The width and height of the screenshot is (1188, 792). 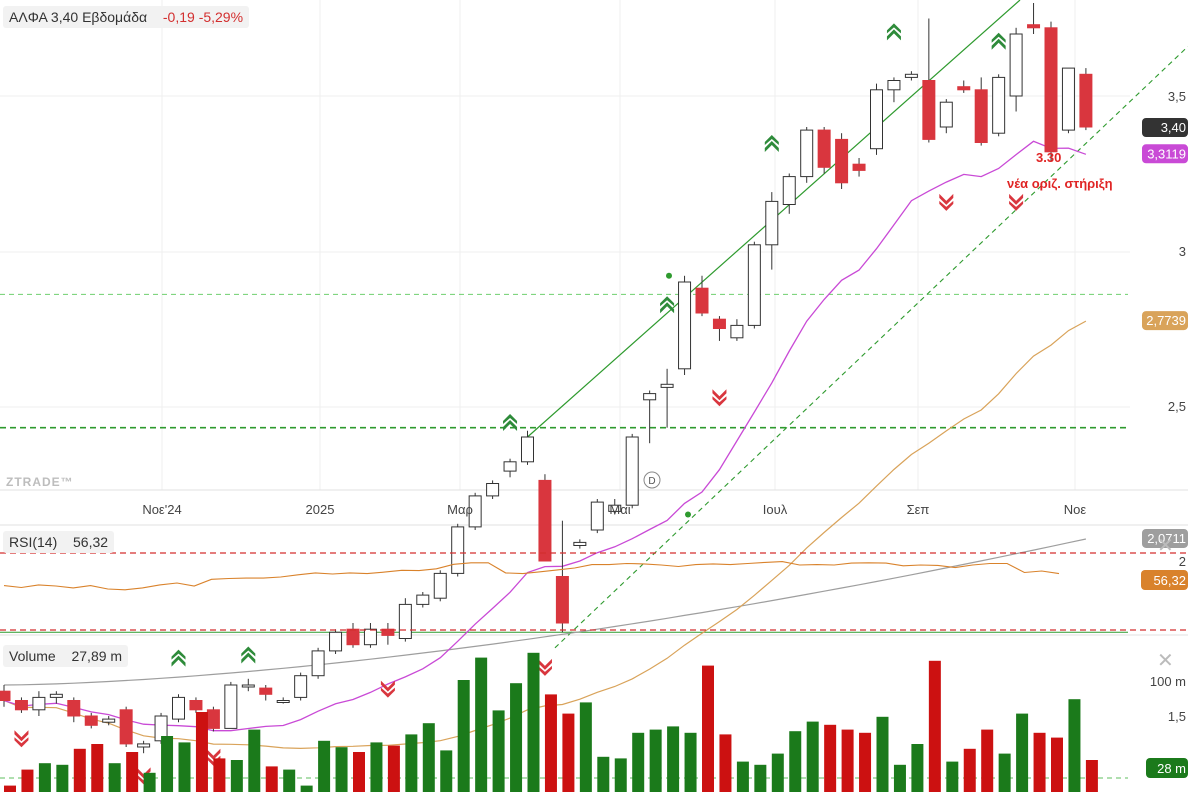 I want to click on last-price-tag: 3,40, so click(x=1173, y=127).